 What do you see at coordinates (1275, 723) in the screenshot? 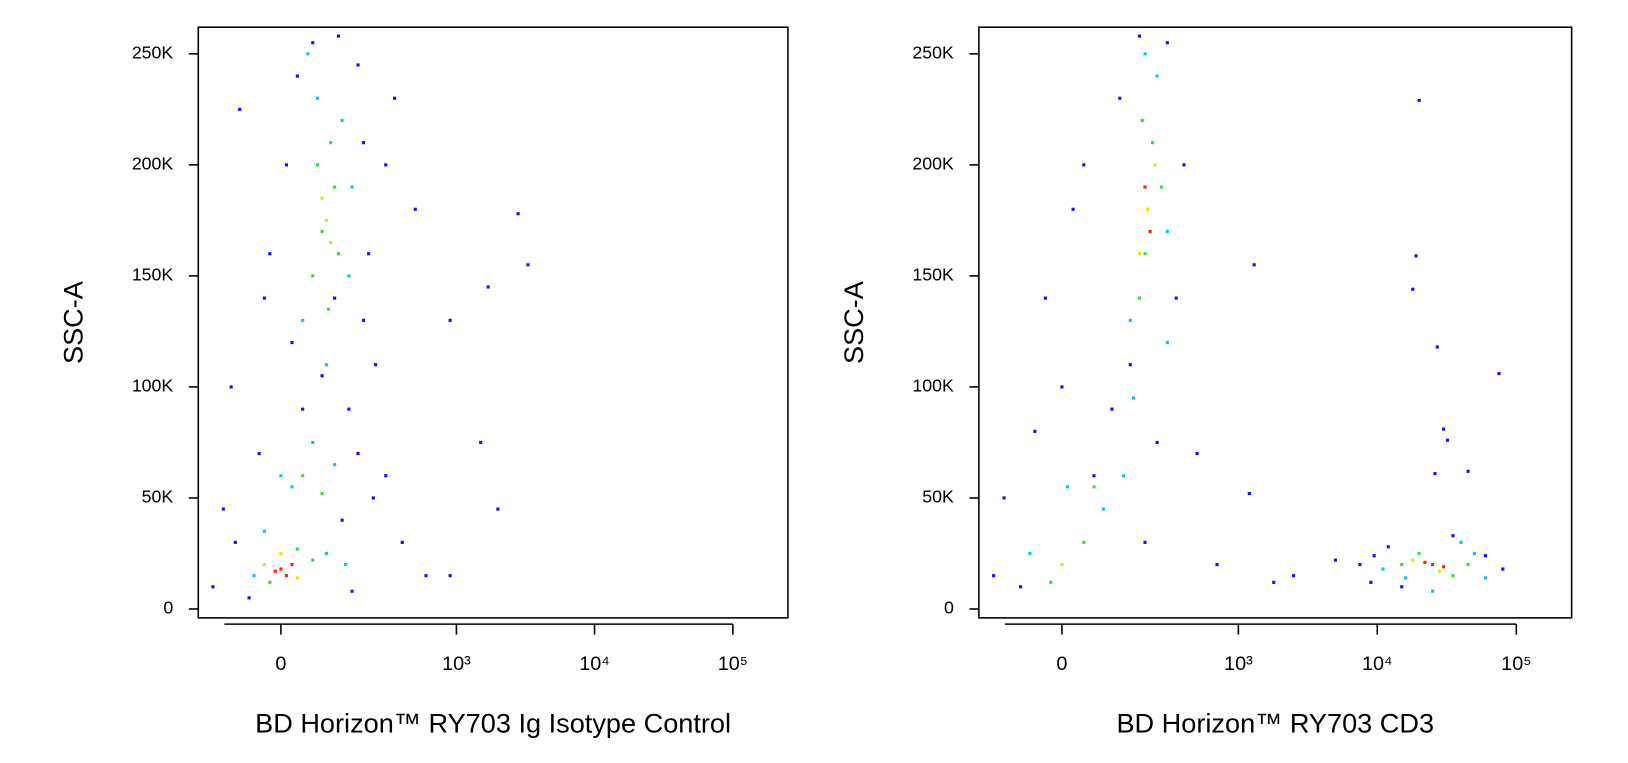
I see `x-axis-label: BD Horizon™ RY703 CD3` at bounding box center [1275, 723].